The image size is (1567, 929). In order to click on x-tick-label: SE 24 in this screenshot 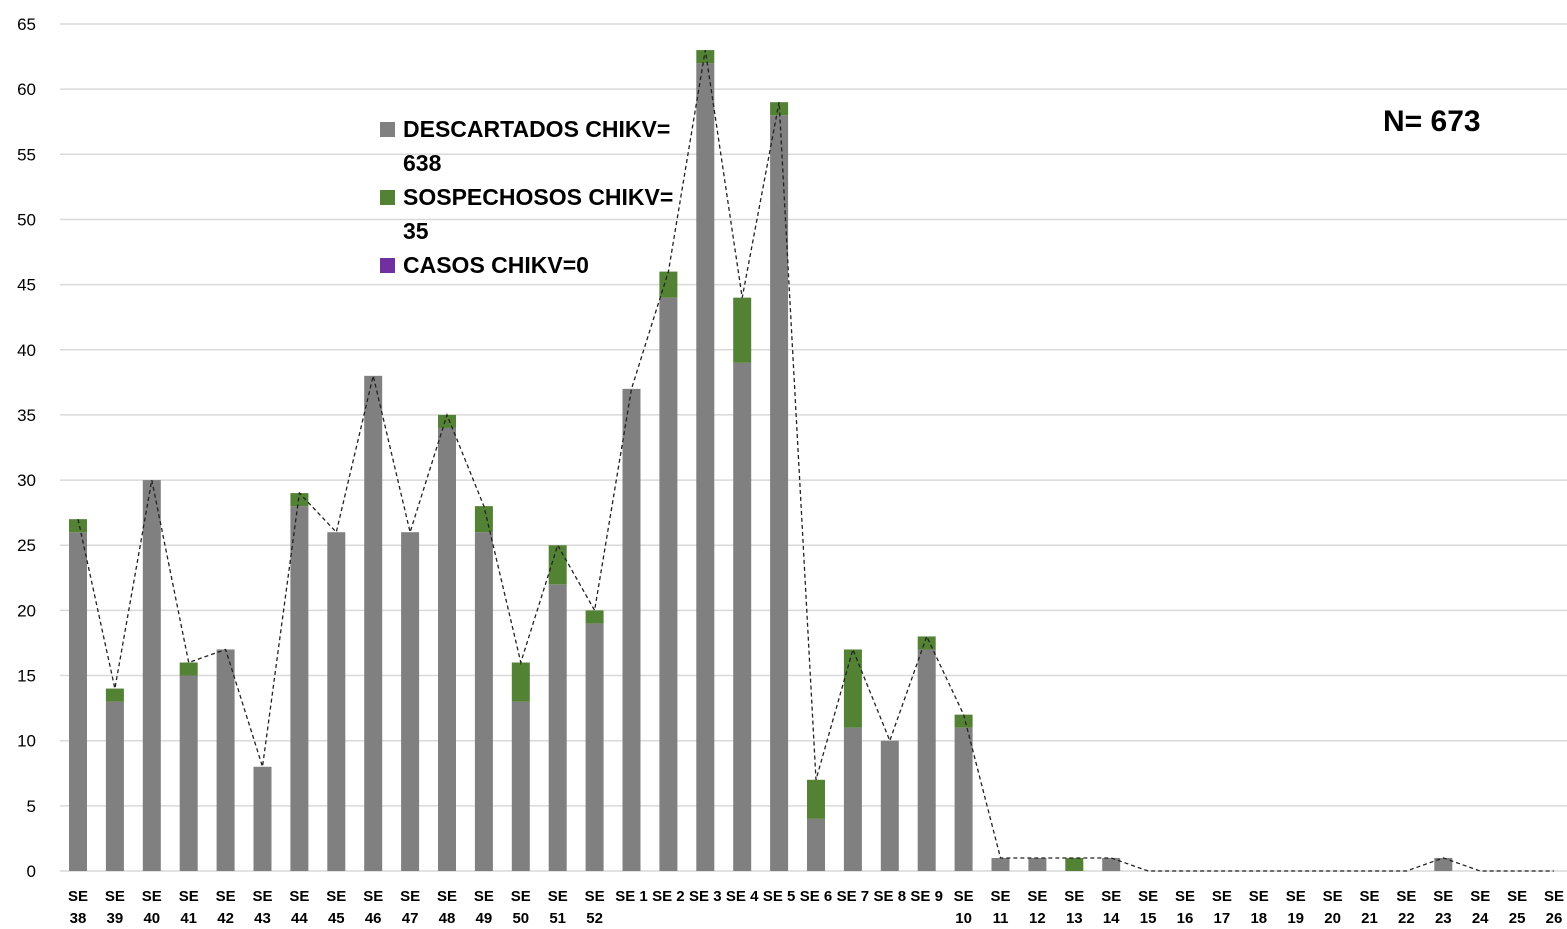, I will do `click(1480, 907)`.